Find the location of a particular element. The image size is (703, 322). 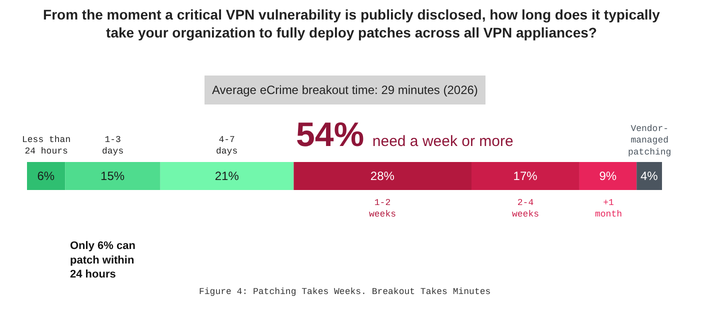

data-label: 4% is located at coordinates (649, 176).